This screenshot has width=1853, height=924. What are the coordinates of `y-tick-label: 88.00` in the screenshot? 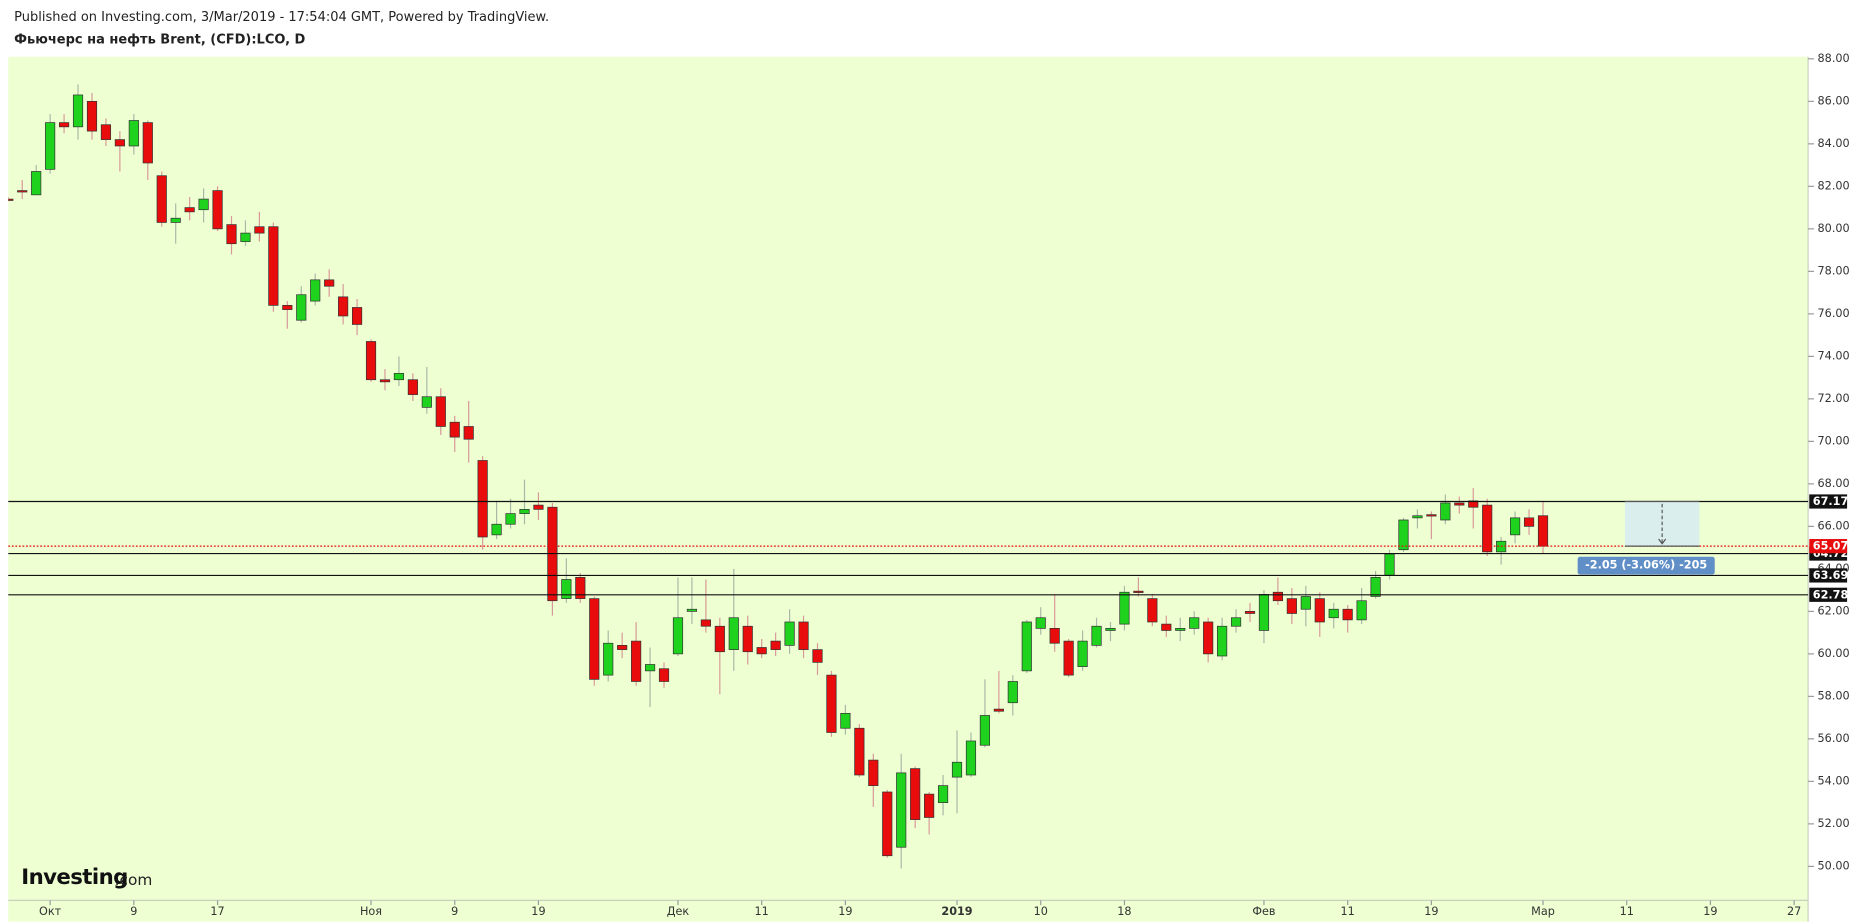 It's located at (1834, 58).